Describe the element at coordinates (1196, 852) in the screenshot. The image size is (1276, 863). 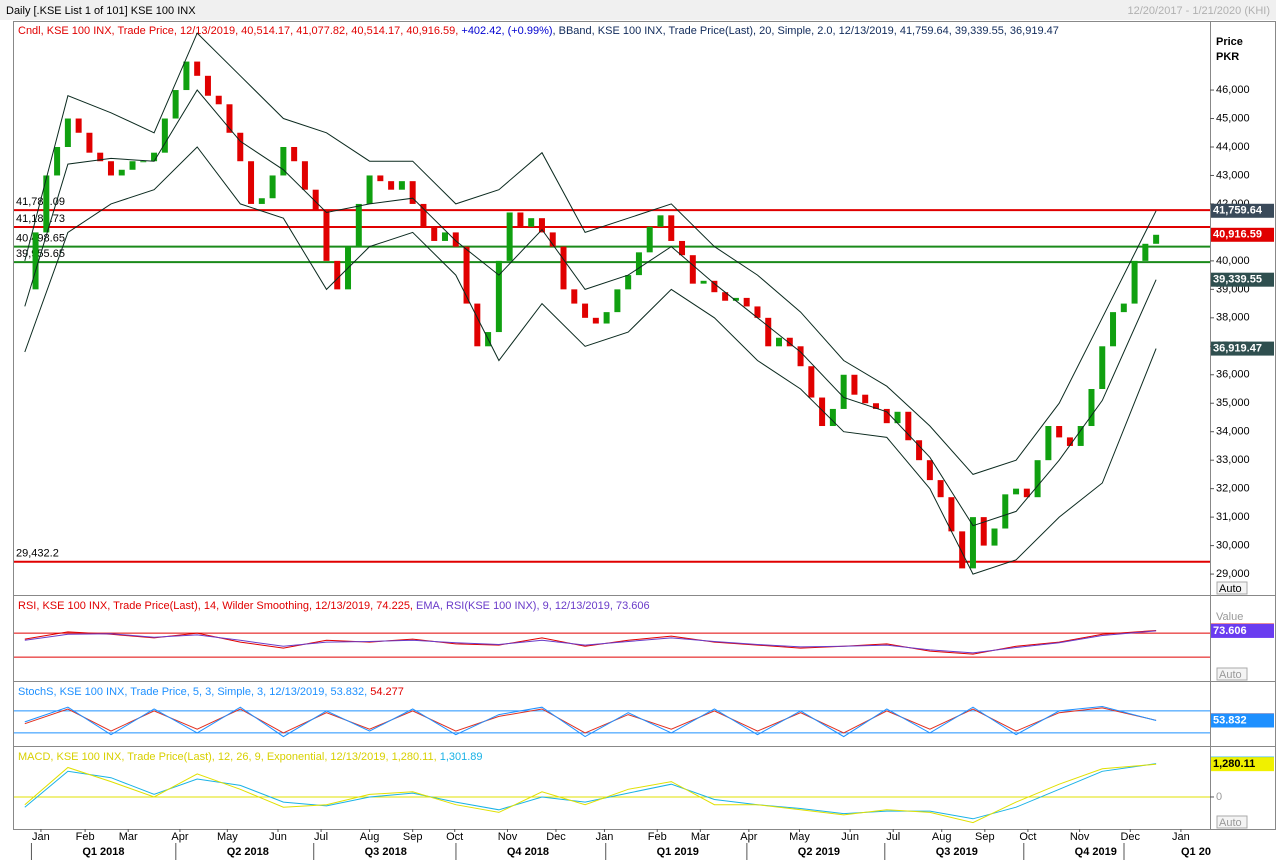
I see `quarter-label: Q1 20` at that location.